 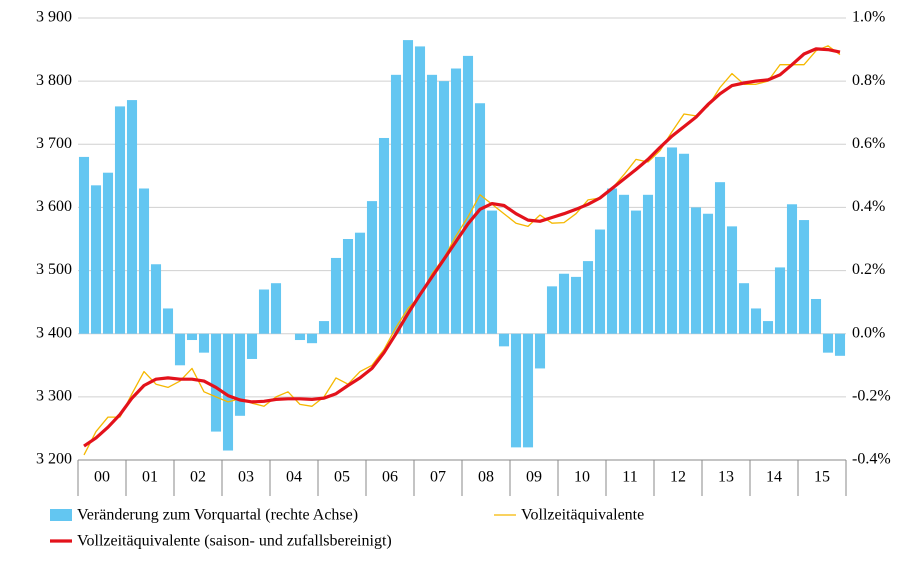 What do you see at coordinates (150, 477) in the screenshot?
I see `x-tick-label: 01` at bounding box center [150, 477].